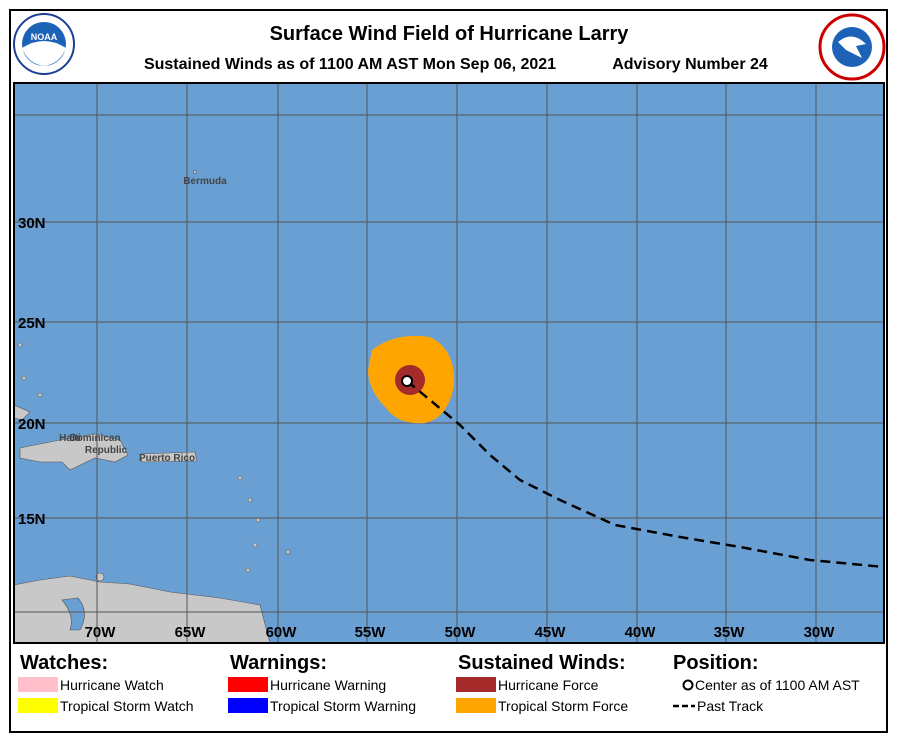 The image size is (897, 743). What do you see at coordinates (343, 706) in the screenshot?
I see `legend-label: Tropical Storm Warning` at bounding box center [343, 706].